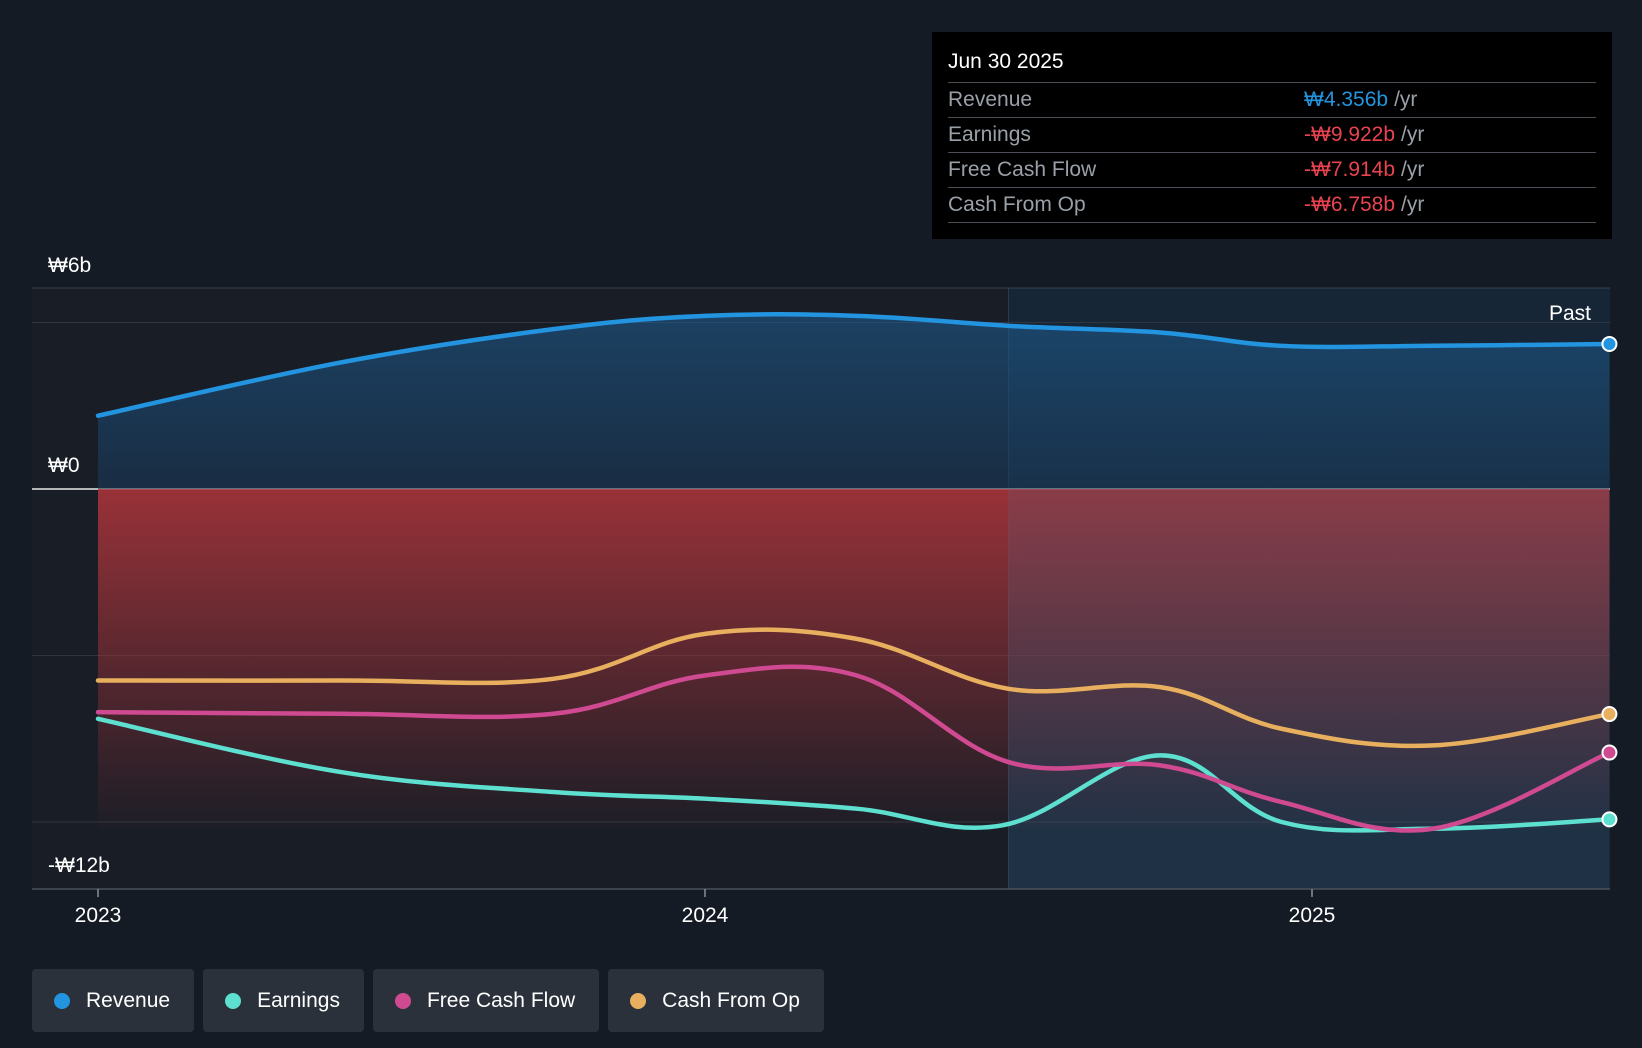 The image size is (1642, 1048). Describe the element at coordinates (1272, 170) in the screenshot. I see `tooltip-row-free-cash-flow: Free Cash Flow -₩7.914b /yr` at that location.